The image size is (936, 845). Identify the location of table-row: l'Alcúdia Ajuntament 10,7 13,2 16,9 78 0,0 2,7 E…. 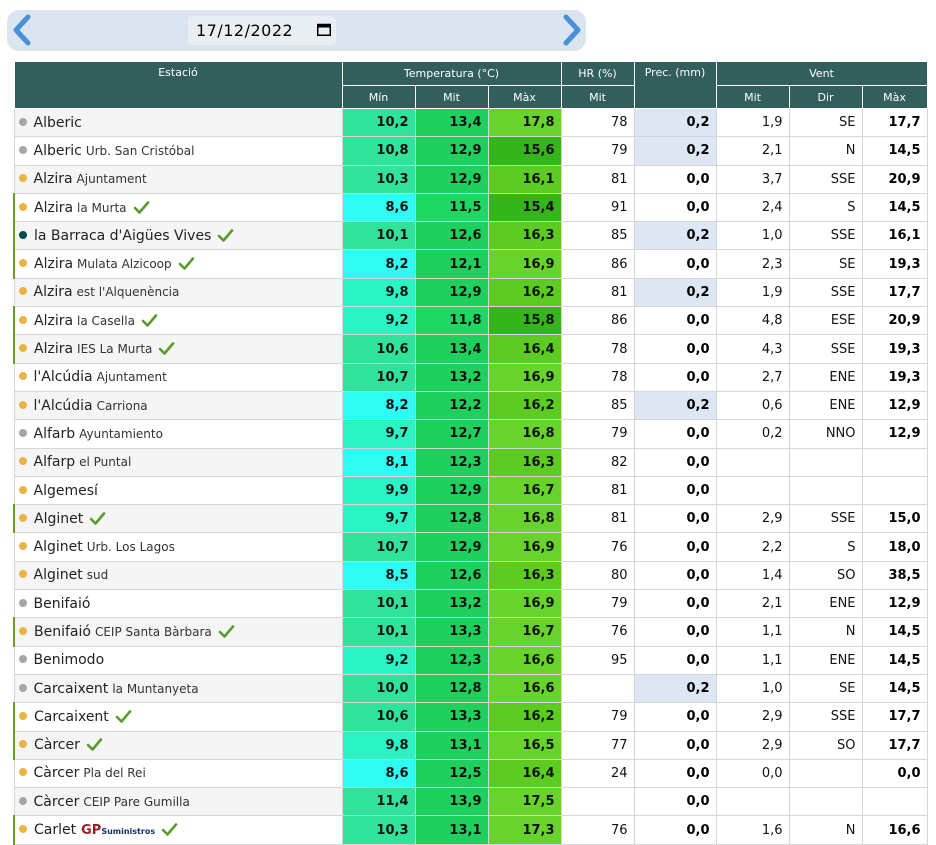
(470, 377).